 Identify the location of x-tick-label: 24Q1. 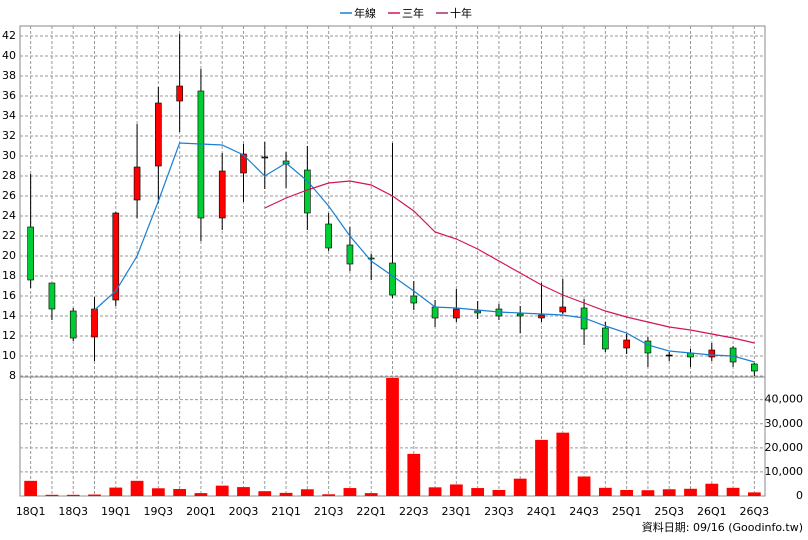
(542, 511).